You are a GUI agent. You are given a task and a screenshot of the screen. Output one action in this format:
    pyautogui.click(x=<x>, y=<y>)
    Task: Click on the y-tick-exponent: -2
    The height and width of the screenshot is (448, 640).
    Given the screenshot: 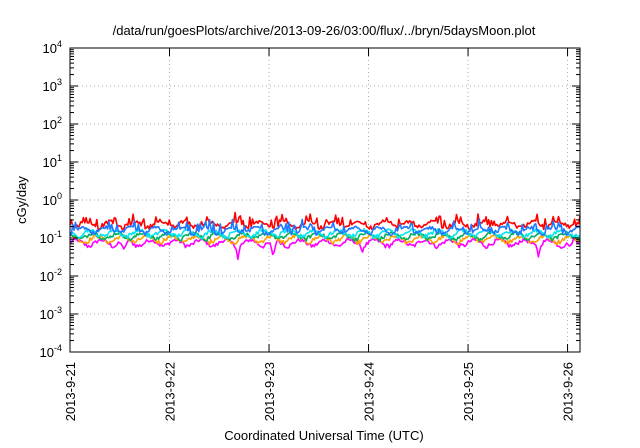 What is the action you would take?
    pyautogui.click(x=58, y=272)
    